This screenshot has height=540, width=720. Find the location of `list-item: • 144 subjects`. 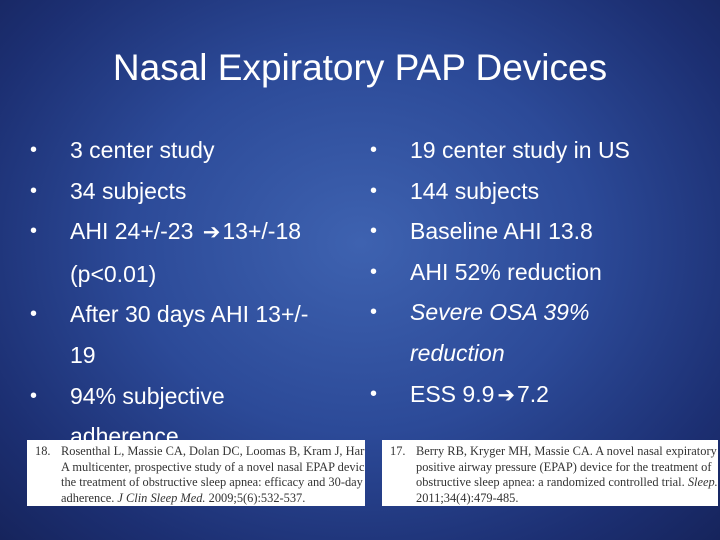

list-item: • 144 subjects is located at coordinates (535, 191).